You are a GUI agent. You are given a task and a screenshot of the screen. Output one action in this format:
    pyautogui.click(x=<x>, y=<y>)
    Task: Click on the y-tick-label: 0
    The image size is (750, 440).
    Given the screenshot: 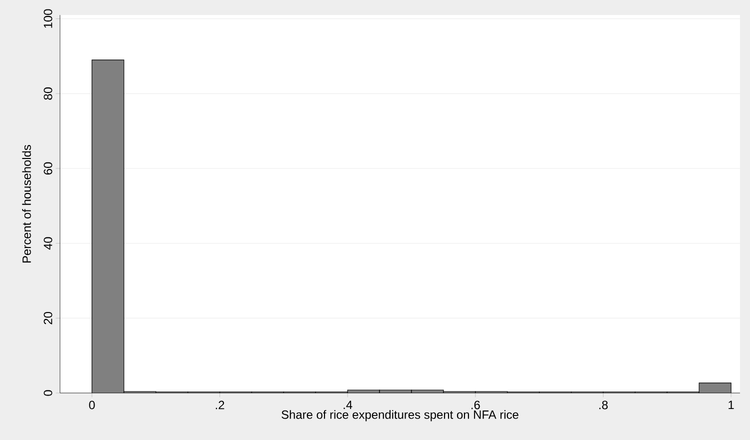 What is the action you would take?
    pyautogui.click(x=48, y=393)
    